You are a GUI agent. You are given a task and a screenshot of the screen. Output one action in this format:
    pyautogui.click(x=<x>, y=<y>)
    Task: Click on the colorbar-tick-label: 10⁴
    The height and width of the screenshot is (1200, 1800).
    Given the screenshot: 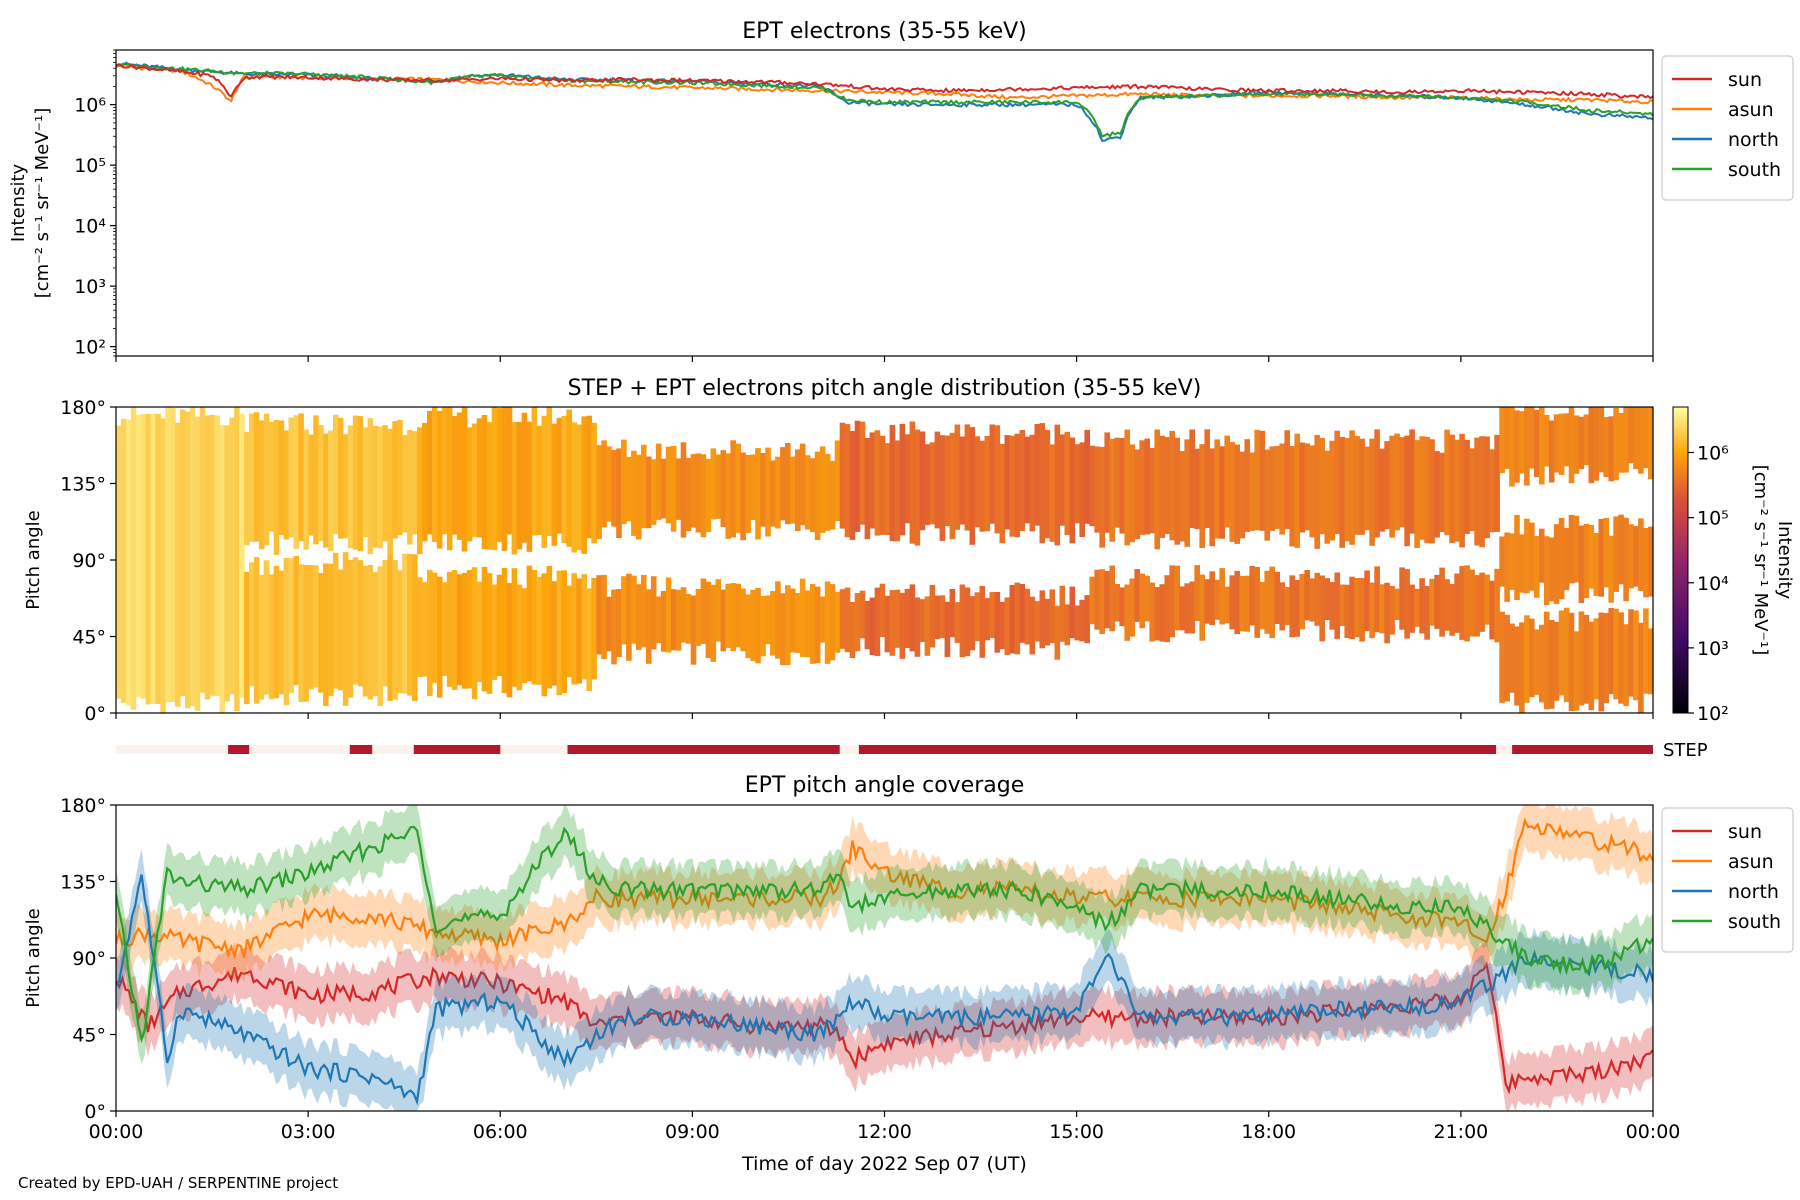 What is the action you would take?
    pyautogui.click(x=1713, y=584)
    